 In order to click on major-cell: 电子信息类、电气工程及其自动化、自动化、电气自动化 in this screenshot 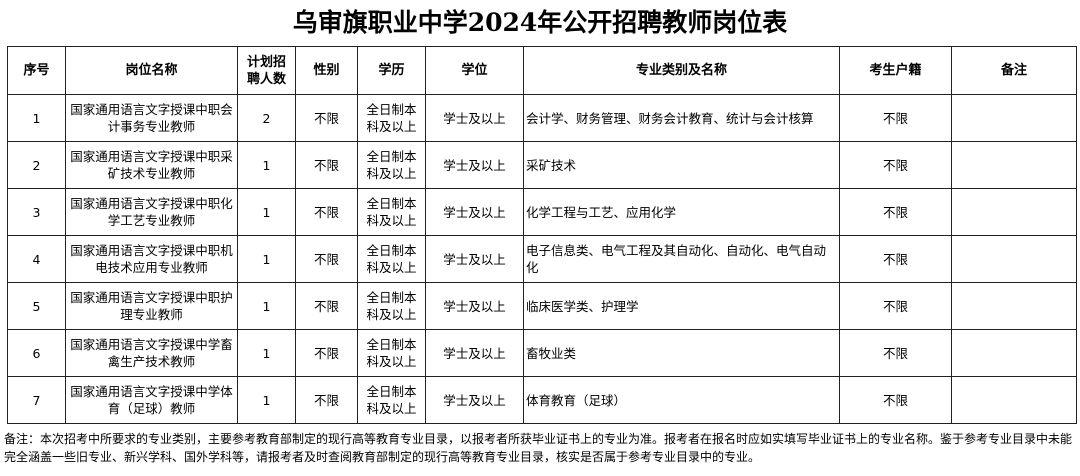, I will do `click(681, 259)`.